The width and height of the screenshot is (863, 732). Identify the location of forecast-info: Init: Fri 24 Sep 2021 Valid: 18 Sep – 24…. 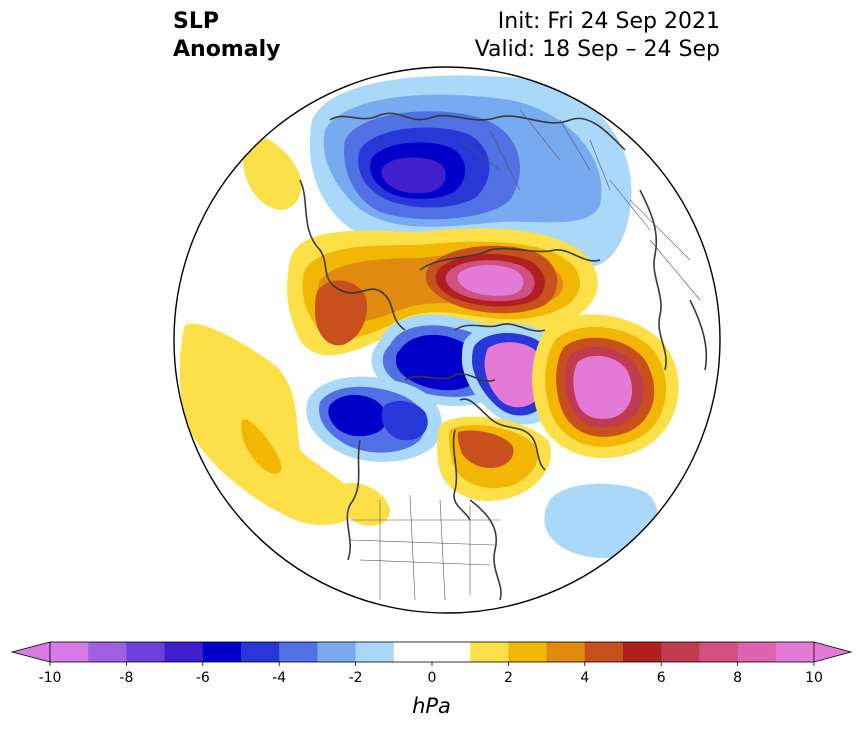
(597, 36).